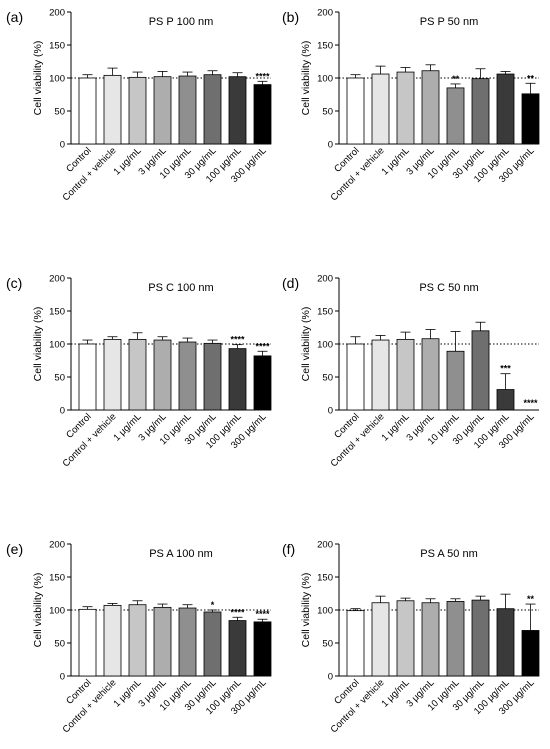  What do you see at coordinates (448, 288) in the screenshot?
I see `chart-title: PS C 50 nm` at bounding box center [448, 288].